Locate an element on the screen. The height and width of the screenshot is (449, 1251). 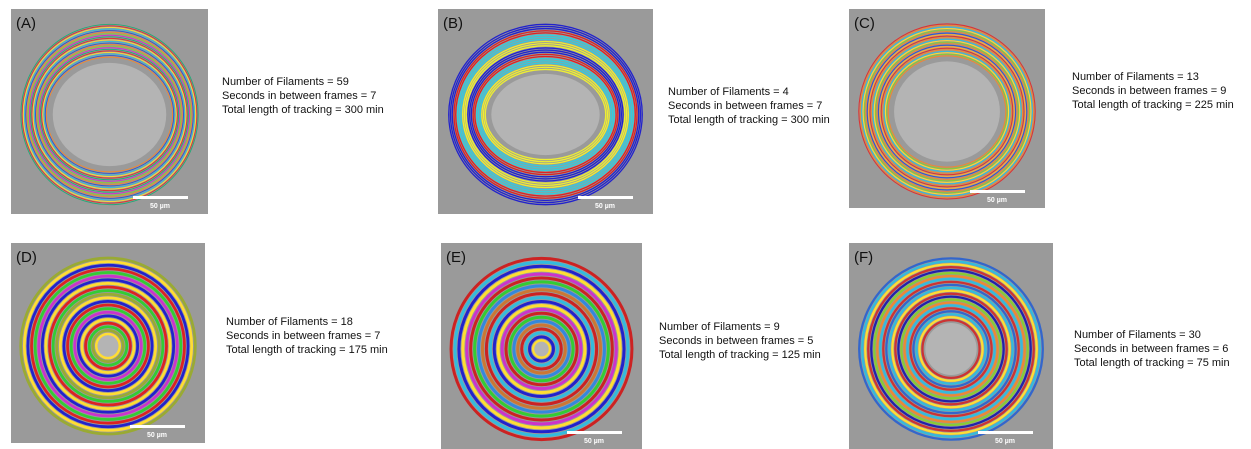
info-line: Total length of tracking = 125 min is located at coordinates (740, 355).